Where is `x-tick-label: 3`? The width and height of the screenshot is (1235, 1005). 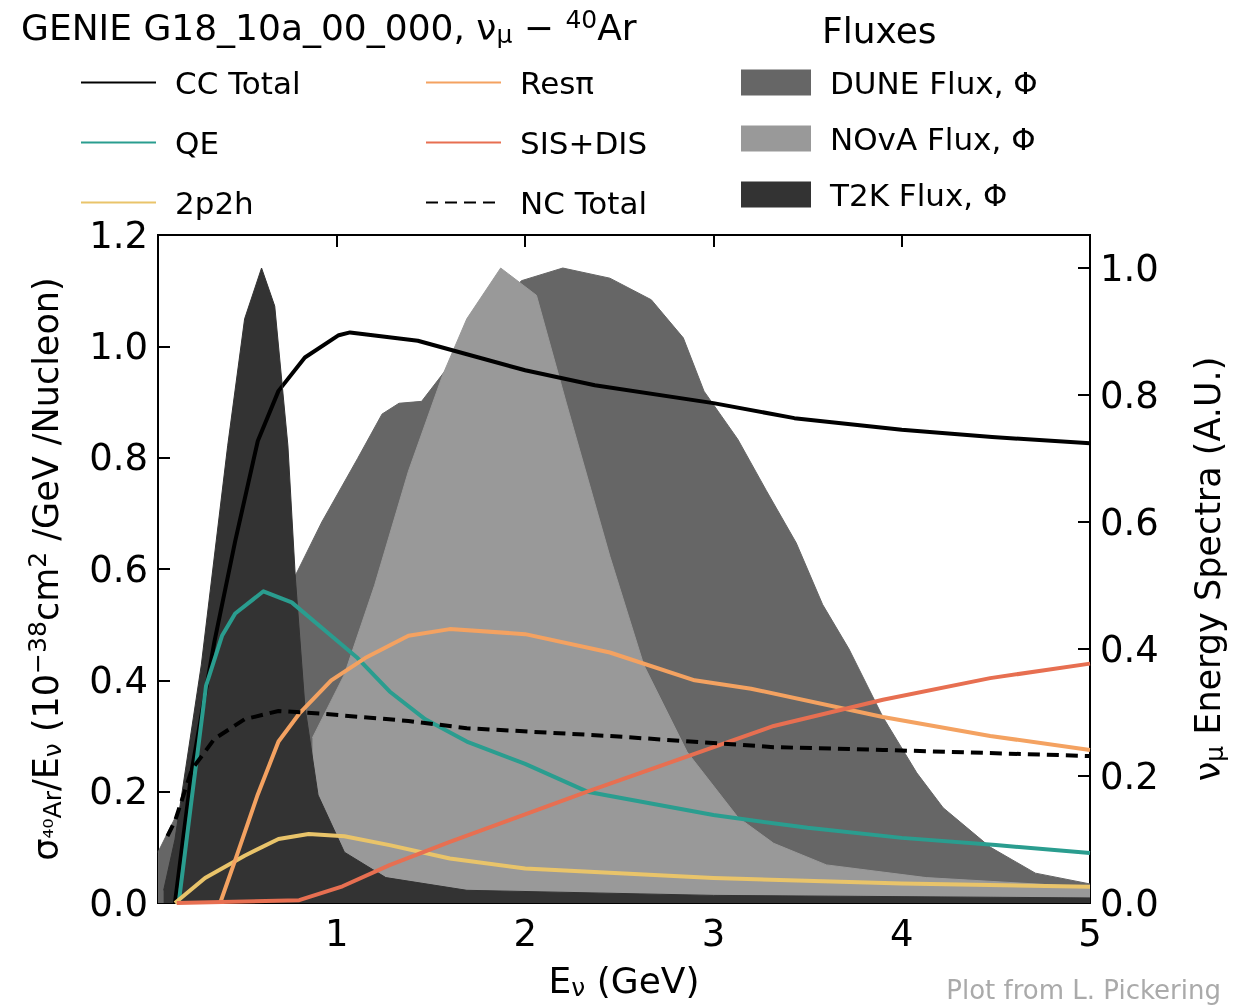 x-tick-label: 3 is located at coordinates (713, 933).